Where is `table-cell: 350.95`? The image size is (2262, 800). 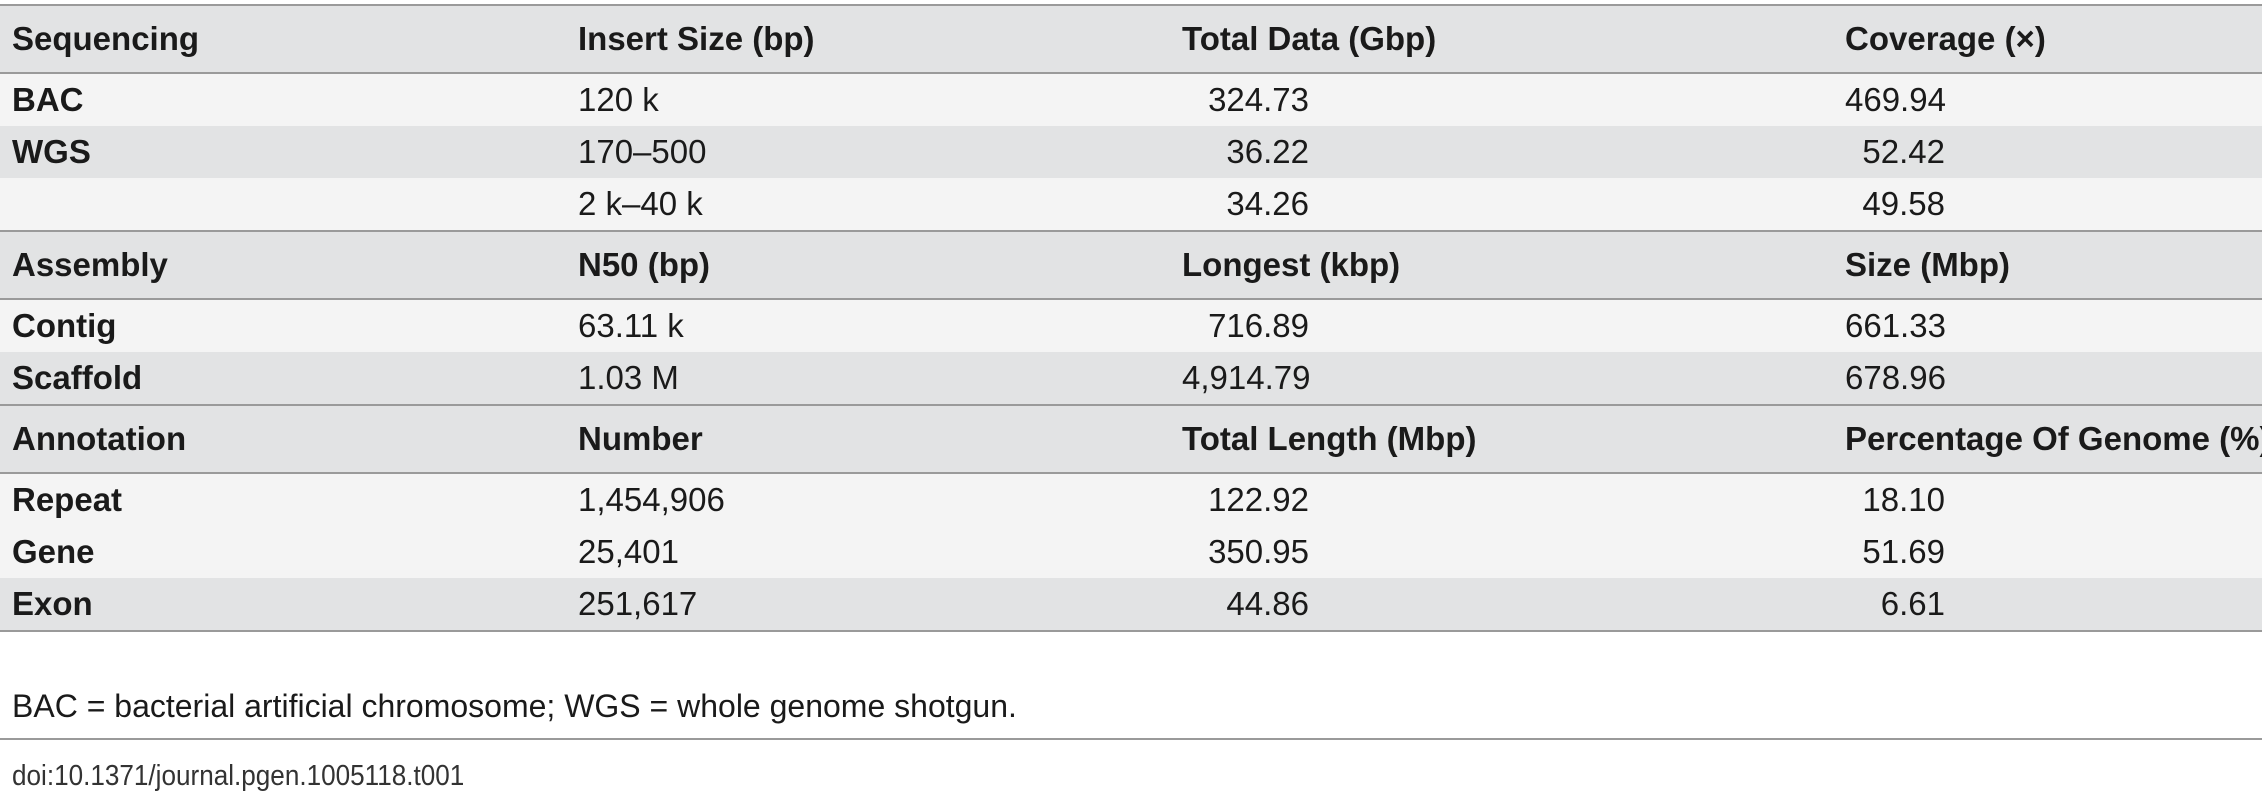 table-cell: 350.95 is located at coordinates (1501, 552).